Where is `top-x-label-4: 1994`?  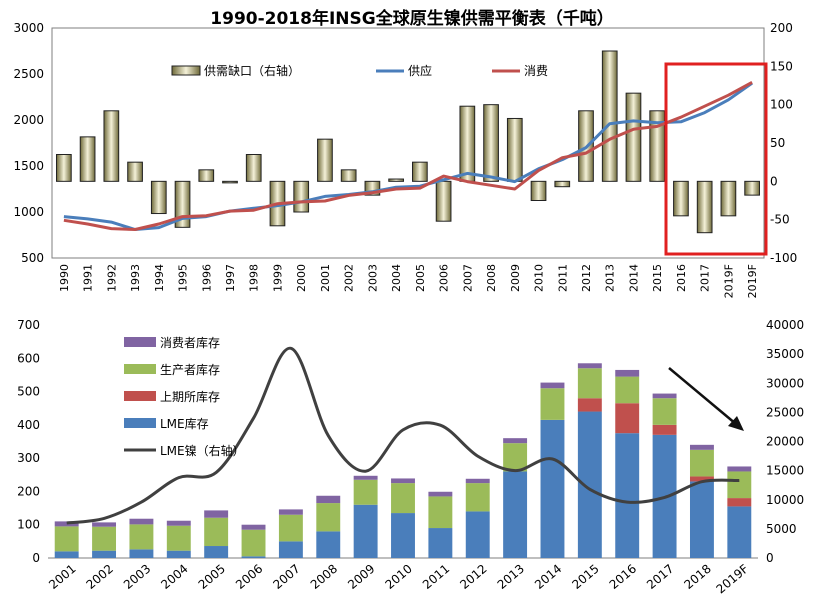
top-x-label-4: 1994 is located at coordinates (159, 278).